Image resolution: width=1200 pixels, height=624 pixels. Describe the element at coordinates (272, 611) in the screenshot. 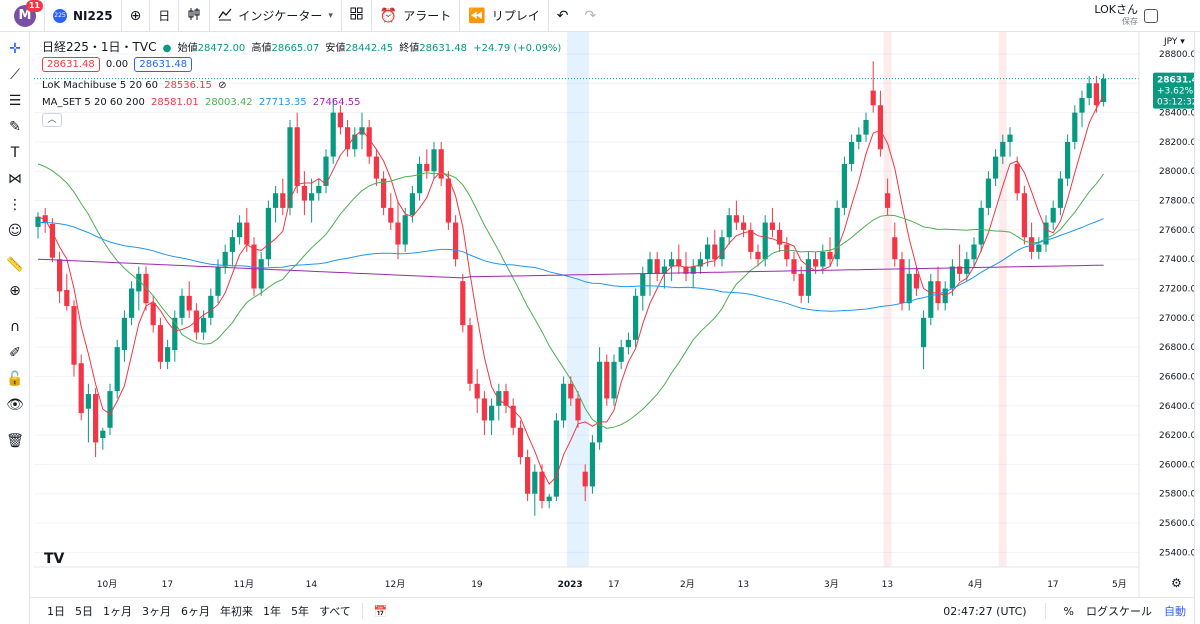

I see `range-1y: 1年` at that location.